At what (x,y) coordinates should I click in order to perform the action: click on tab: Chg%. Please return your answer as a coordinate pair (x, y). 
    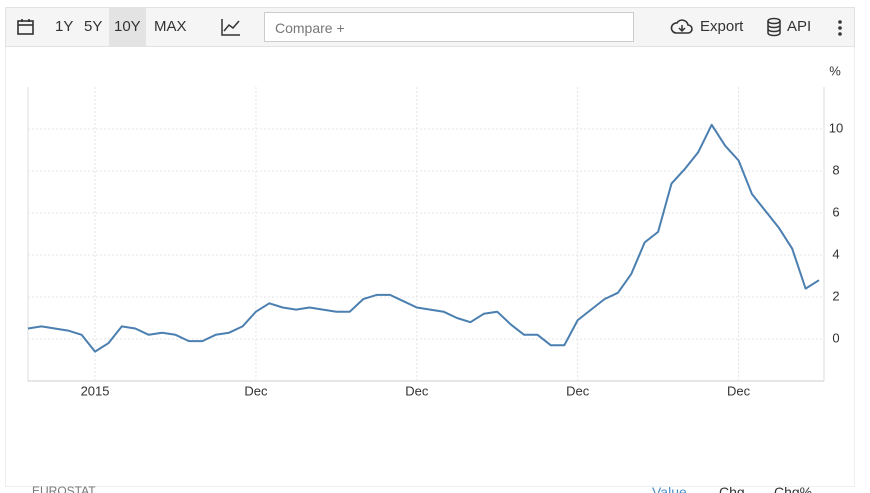
    Looking at the image, I should click on (793, 488).